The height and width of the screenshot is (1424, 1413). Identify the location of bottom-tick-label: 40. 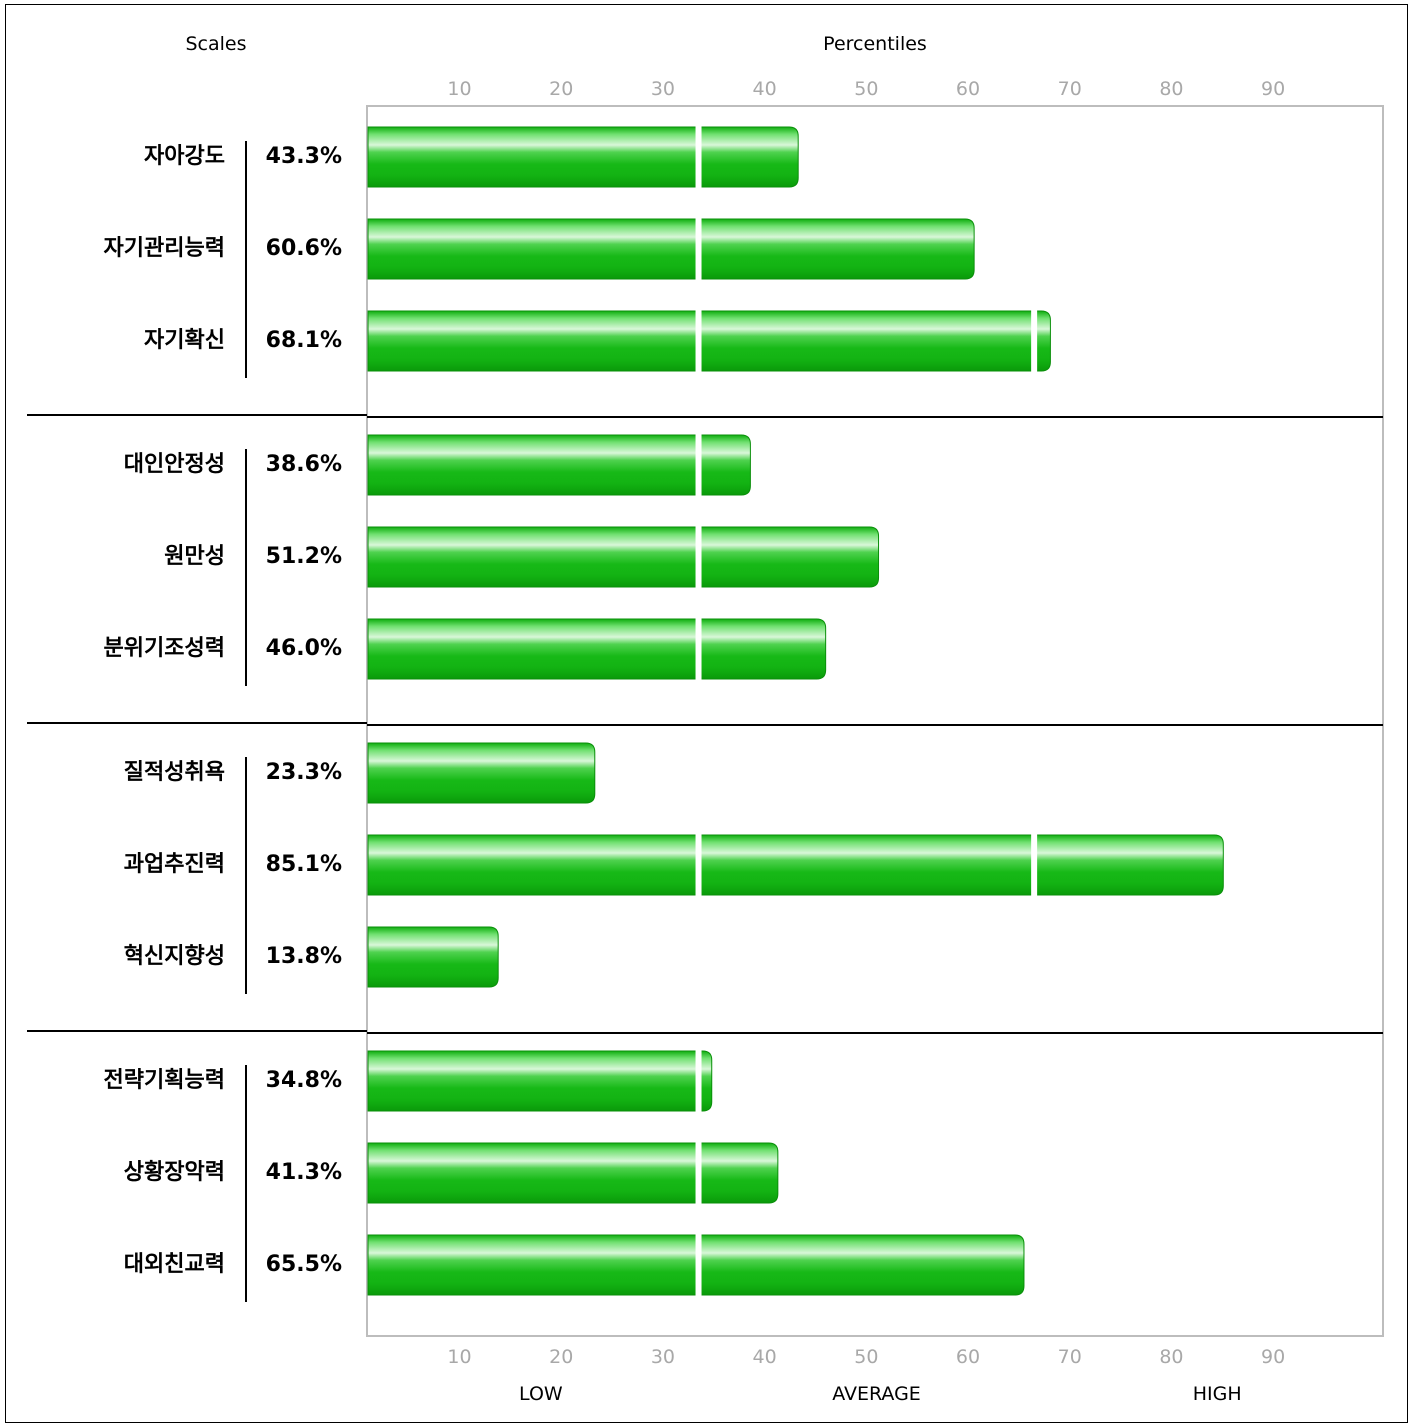
(765, 1357).